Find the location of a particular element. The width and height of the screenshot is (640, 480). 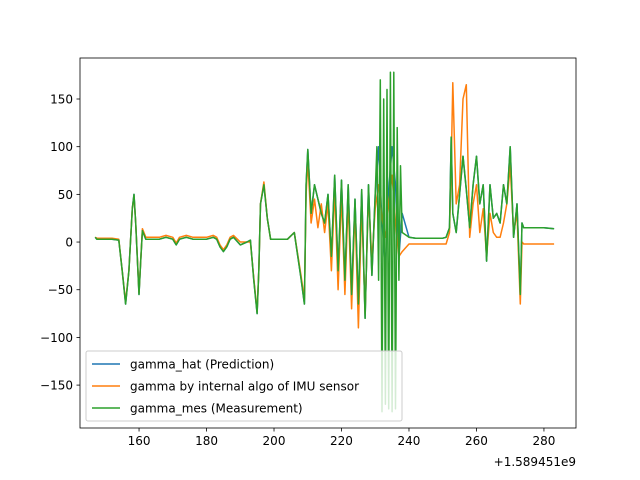

legend-label-2: gamma by internal algo of IMU sensor is located at coordinates (244, 387).